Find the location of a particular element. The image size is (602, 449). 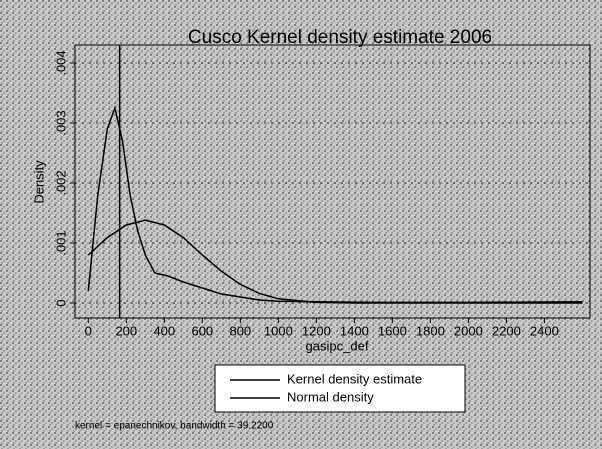

y-tick-label: 0 is located at coordinates (60, 302).